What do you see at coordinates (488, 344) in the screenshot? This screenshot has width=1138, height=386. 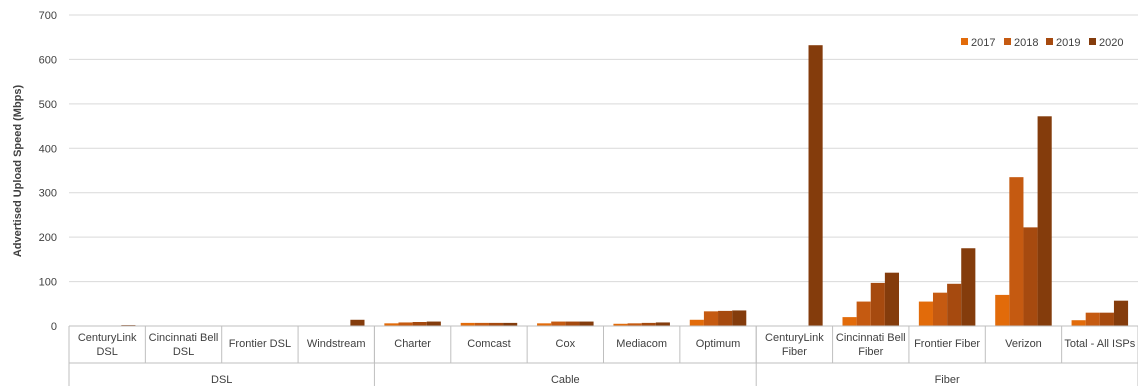 I see `category-label-5: Comcast` at bounding box center [488, 344].